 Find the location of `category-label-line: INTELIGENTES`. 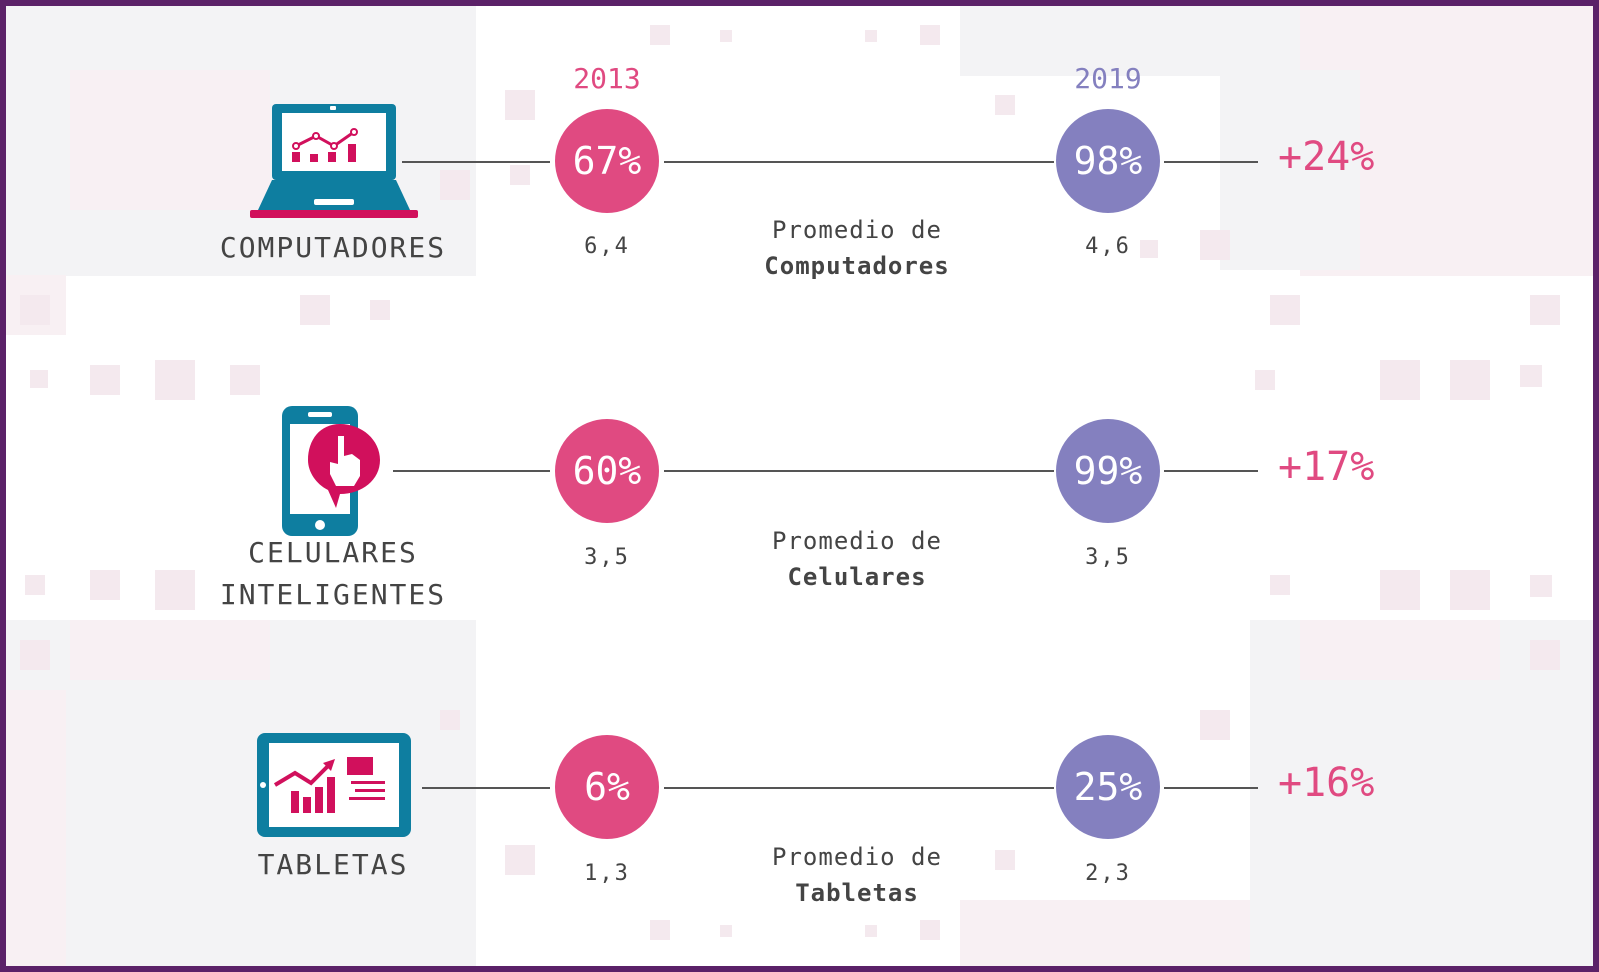

category-label-line: INTELIGENTES is located at coordinates (333, 594).